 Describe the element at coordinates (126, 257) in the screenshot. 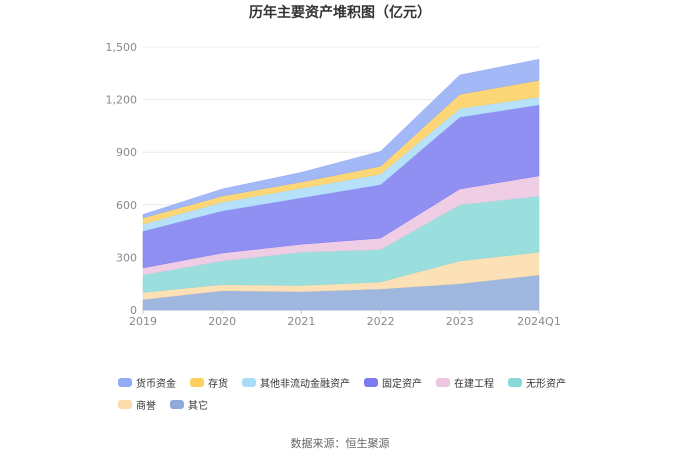

I see `y-tick-label: 300` at that location.